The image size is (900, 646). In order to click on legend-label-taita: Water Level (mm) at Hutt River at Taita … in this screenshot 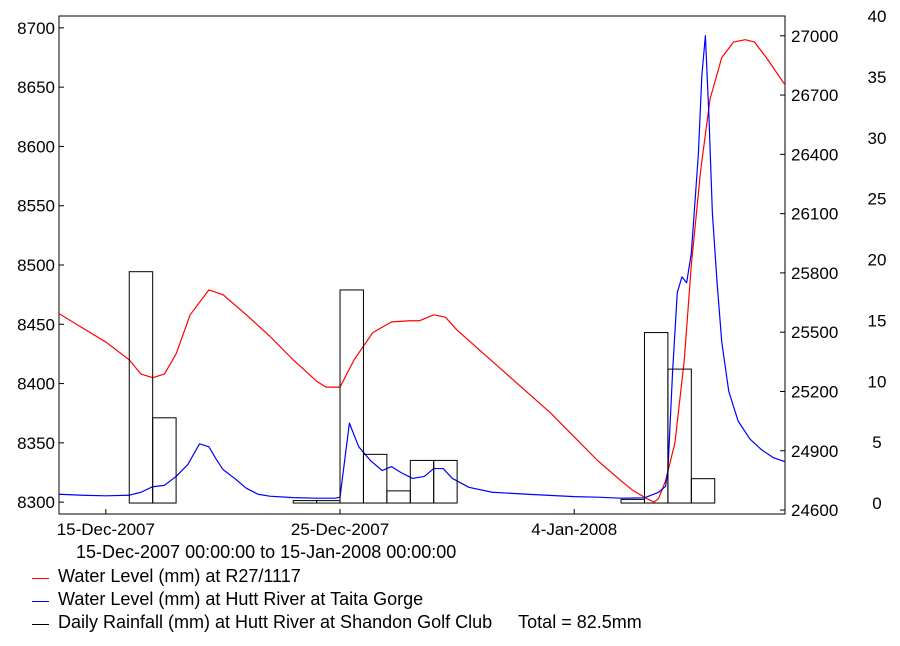, I will do `click(241, 599)`.